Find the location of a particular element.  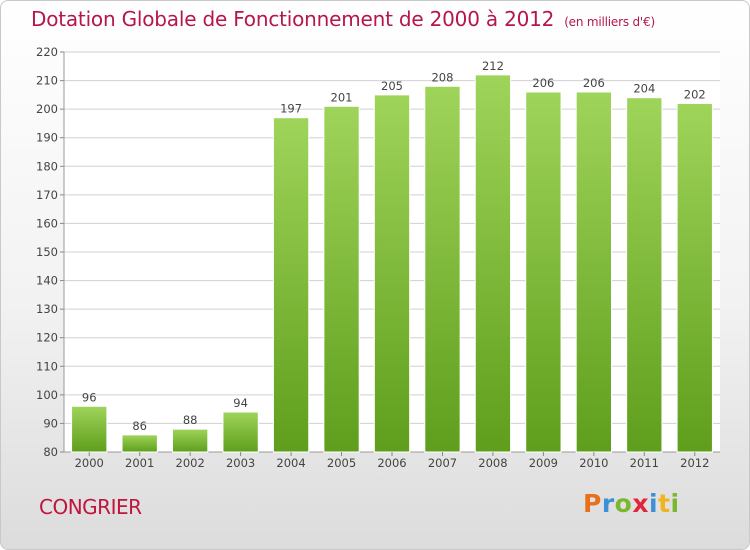

data-label: 86 is located at coordinates (139, 426).